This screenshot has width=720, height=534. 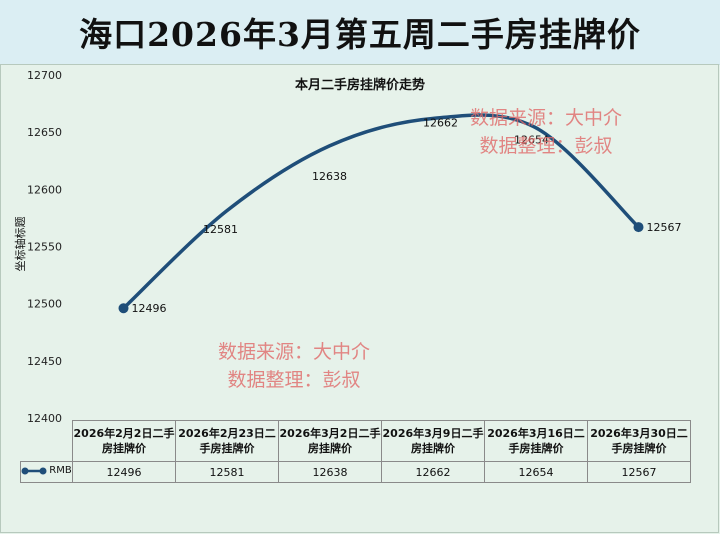 What do you see at coordinates (536, 441) in the screenshot?
I see `category-label: 2026年3月16日二手房挂牌价` at bounding box center [536, 441].